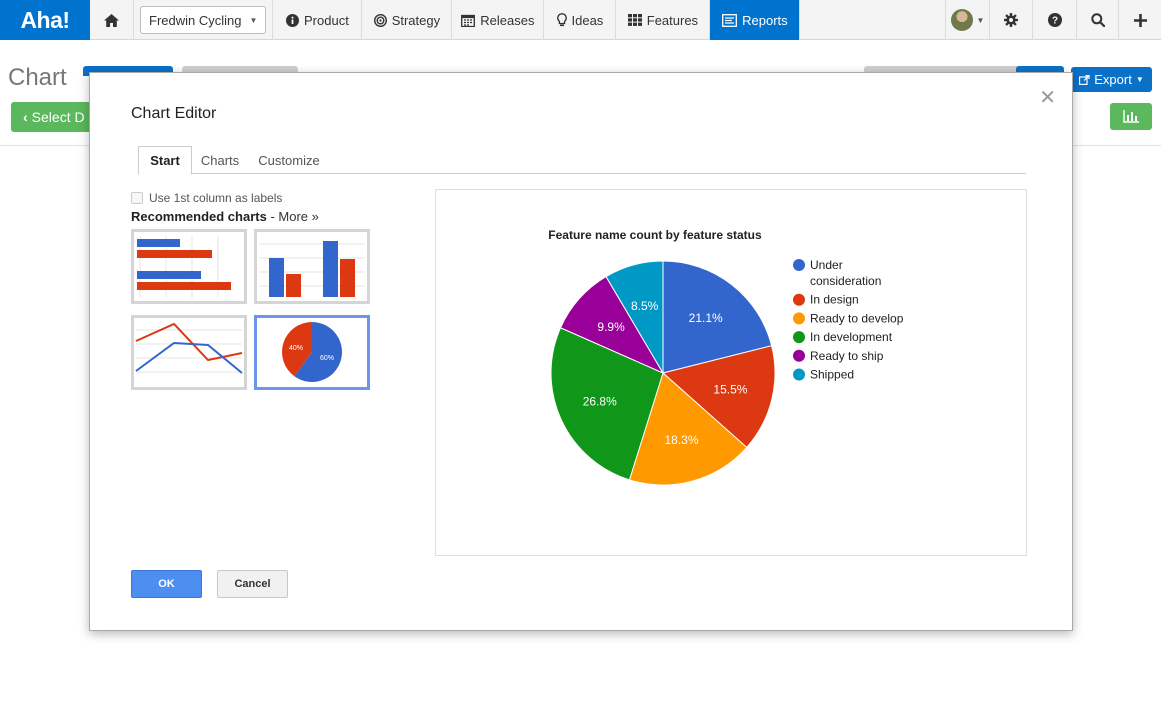 The image size is (1161, 706). Describe the element at coordinates (416, 20) in the screenshot. I see `nav-strategy-label: Strategy` at that location.